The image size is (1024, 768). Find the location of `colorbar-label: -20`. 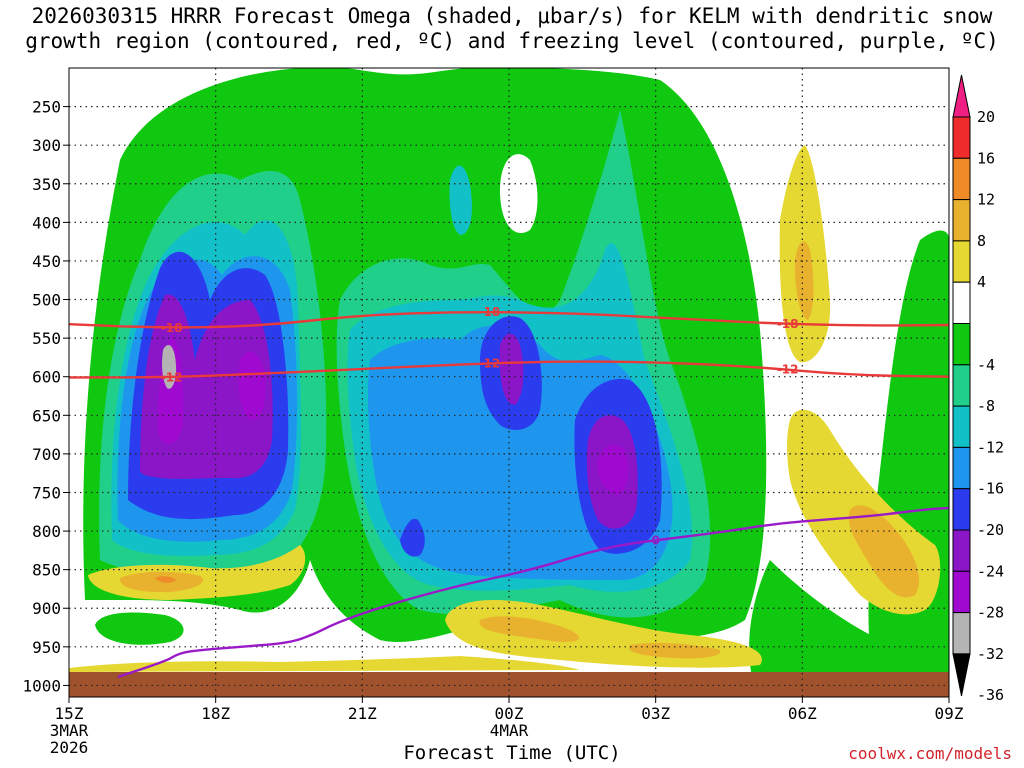

colorbar-label: -20 is located at coordinates (990, 530).